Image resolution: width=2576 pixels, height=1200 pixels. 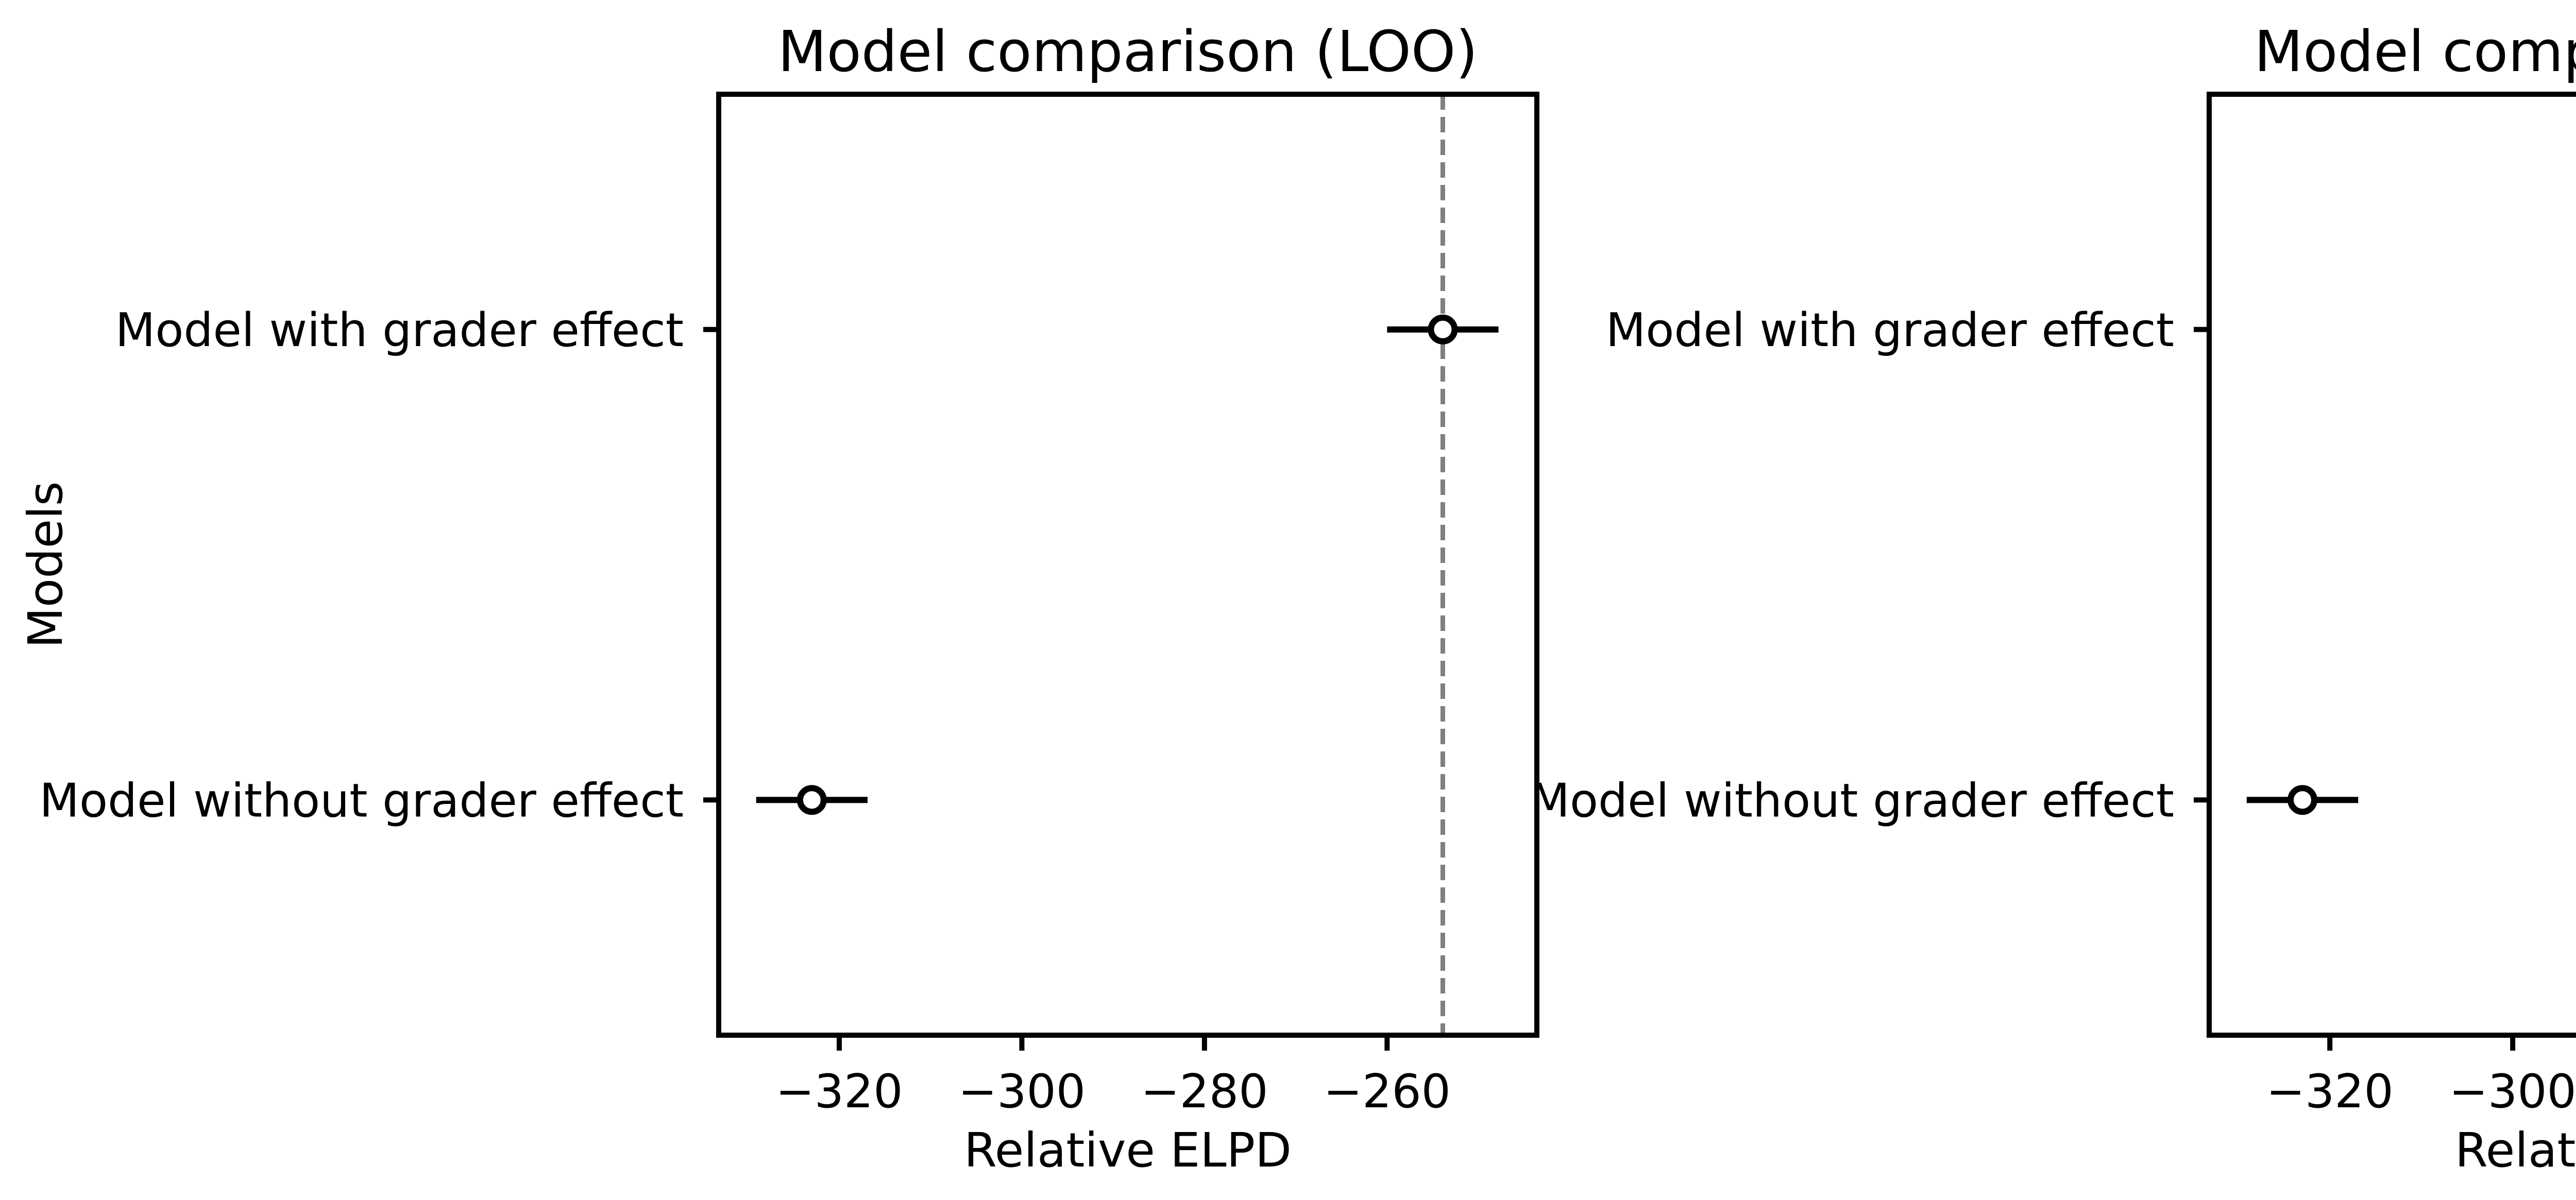 What do you see at coordinates (2415, 51) in the screenshot?
I see `panel-title: Model comparison (WAIC)` at bounding box center [2415, 51].